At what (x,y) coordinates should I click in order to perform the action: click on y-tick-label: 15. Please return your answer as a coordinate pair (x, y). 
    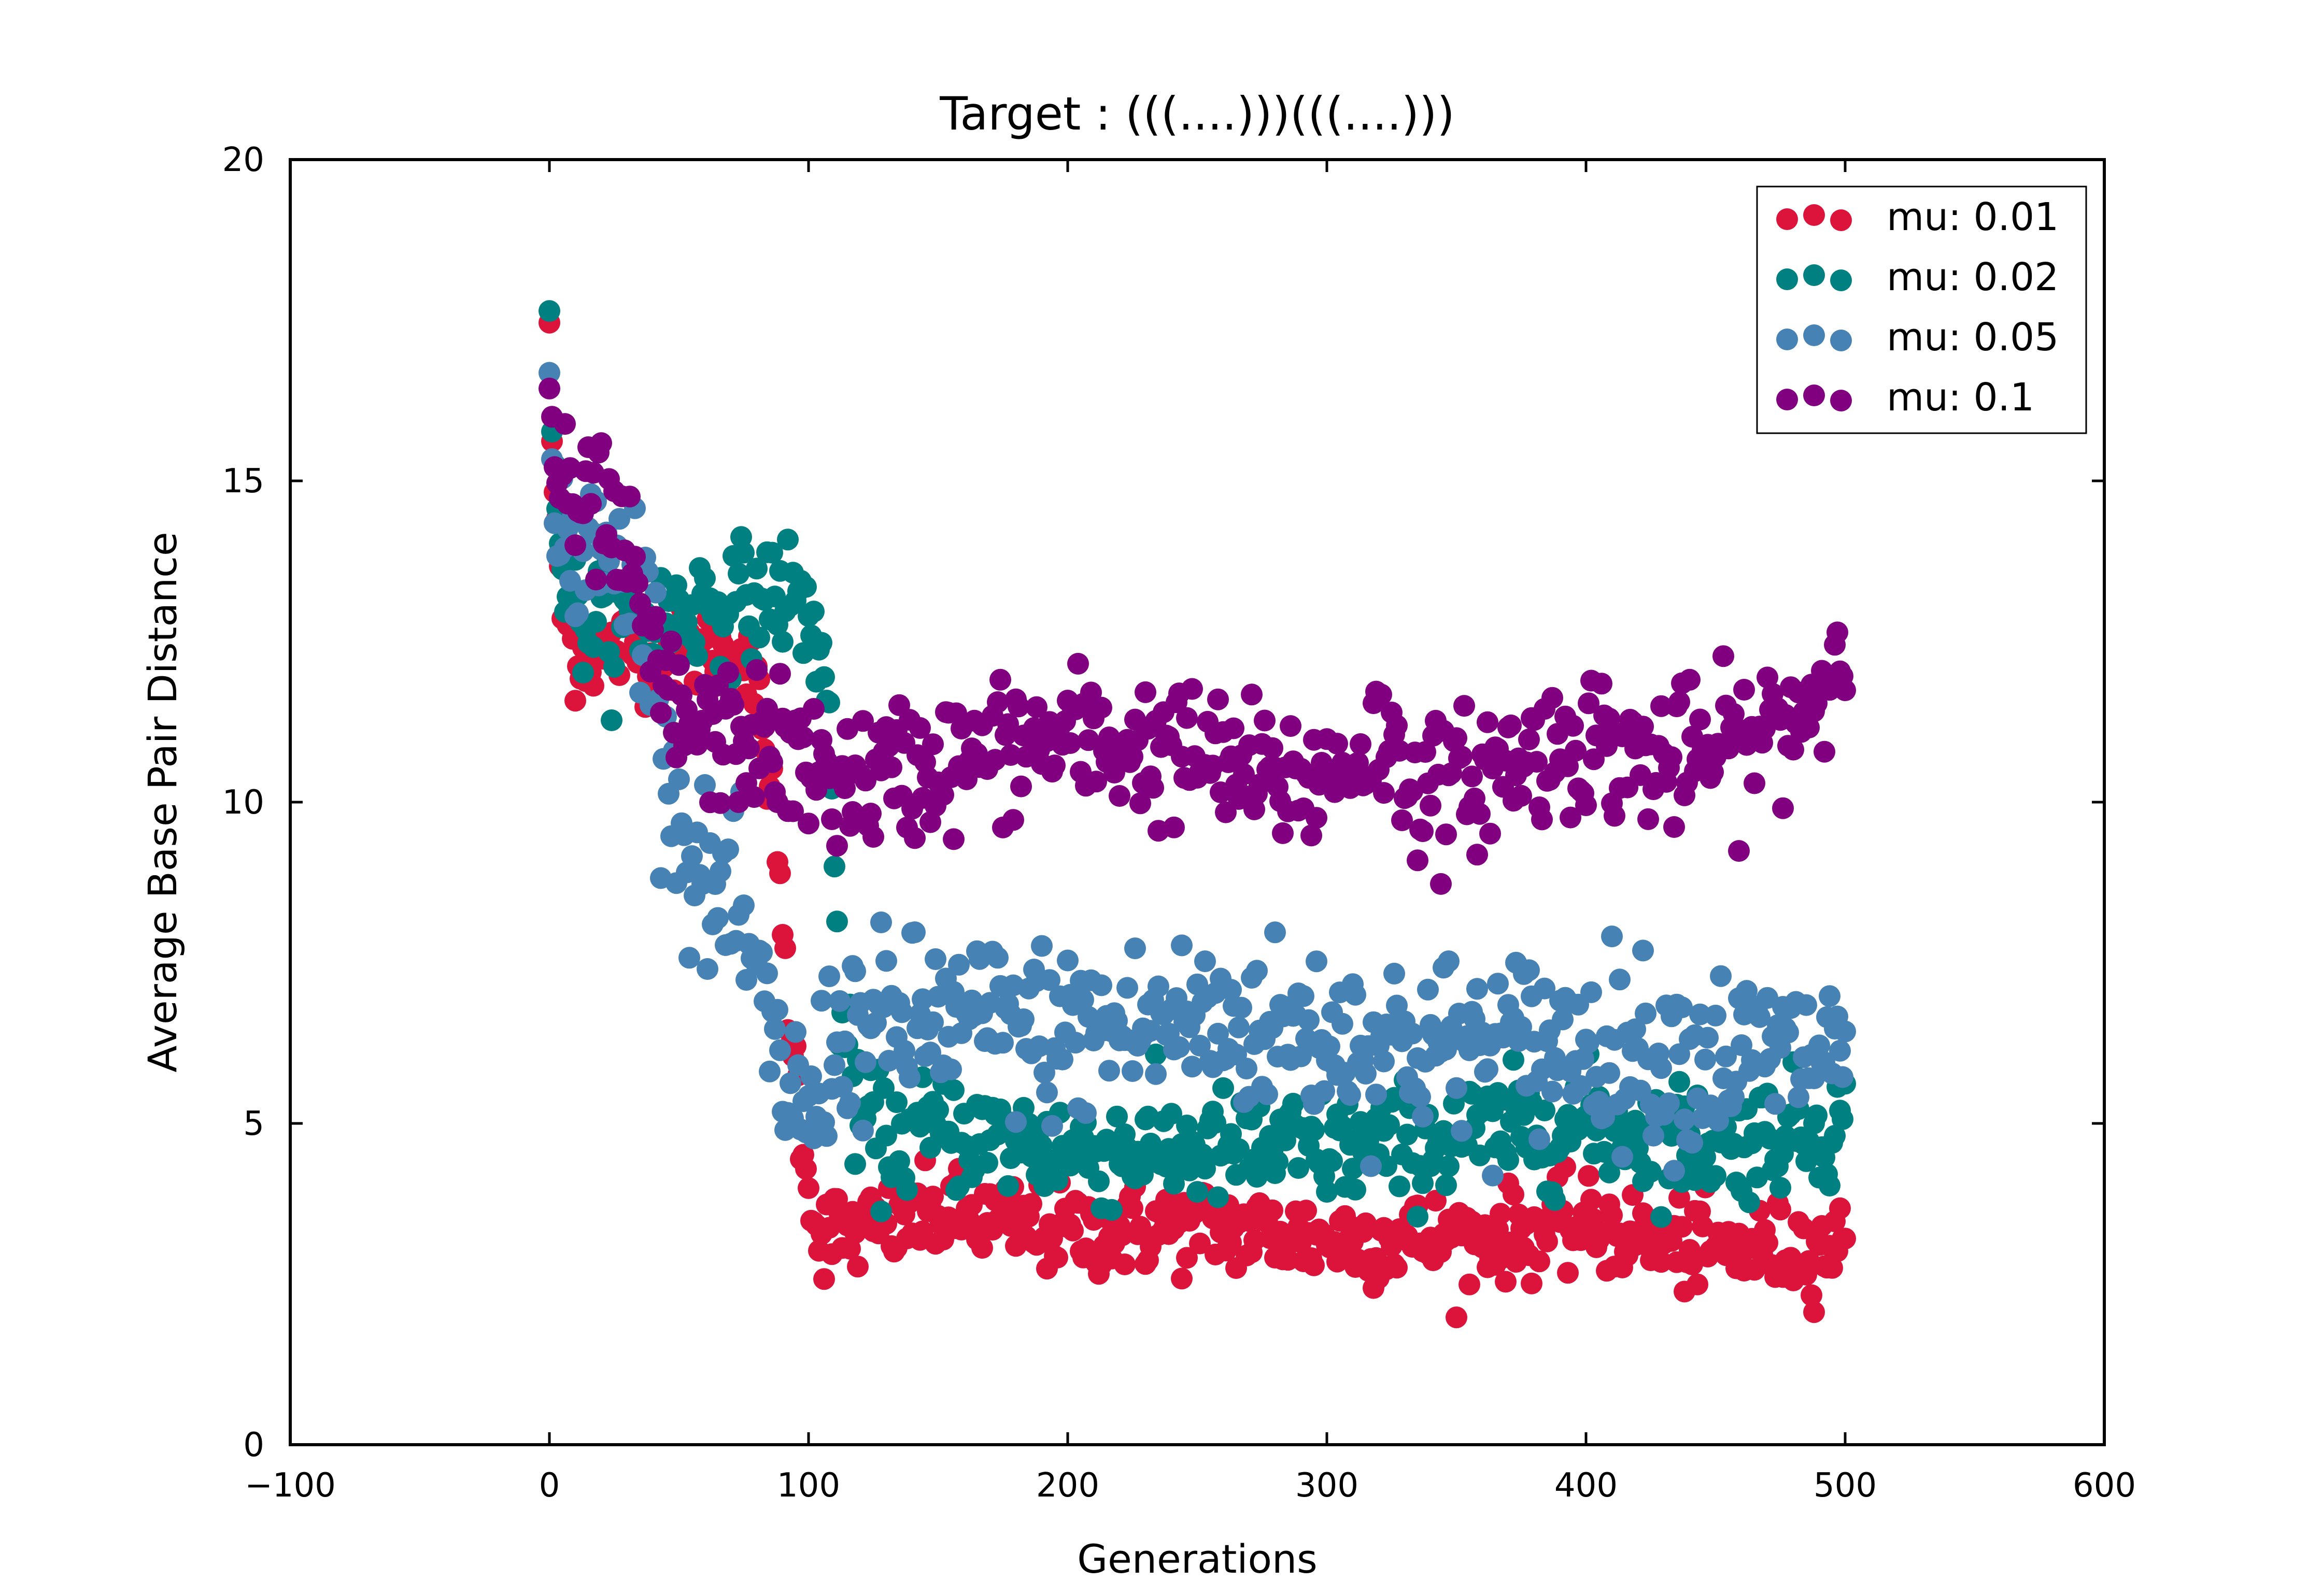
    Looking at the image, I should click on (243, 481).